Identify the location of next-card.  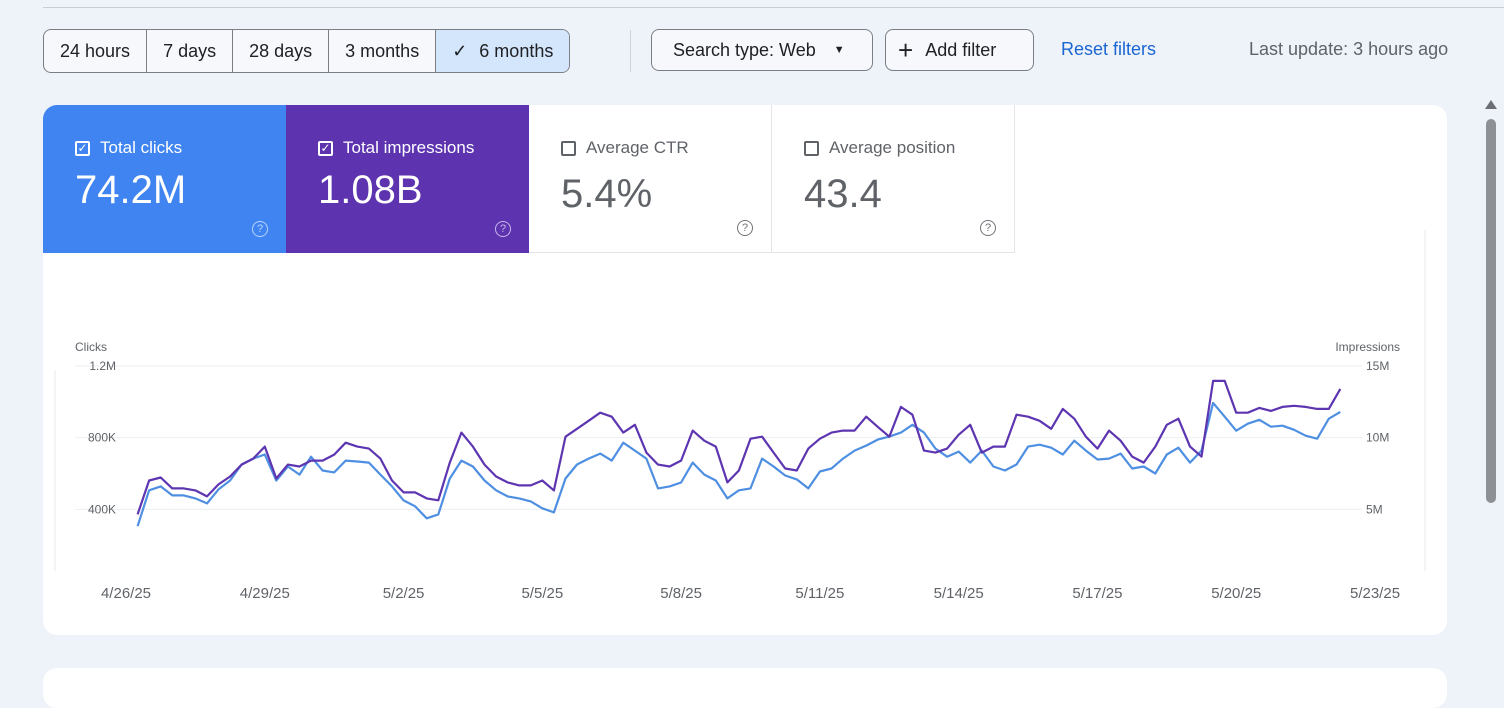
(745, 688).